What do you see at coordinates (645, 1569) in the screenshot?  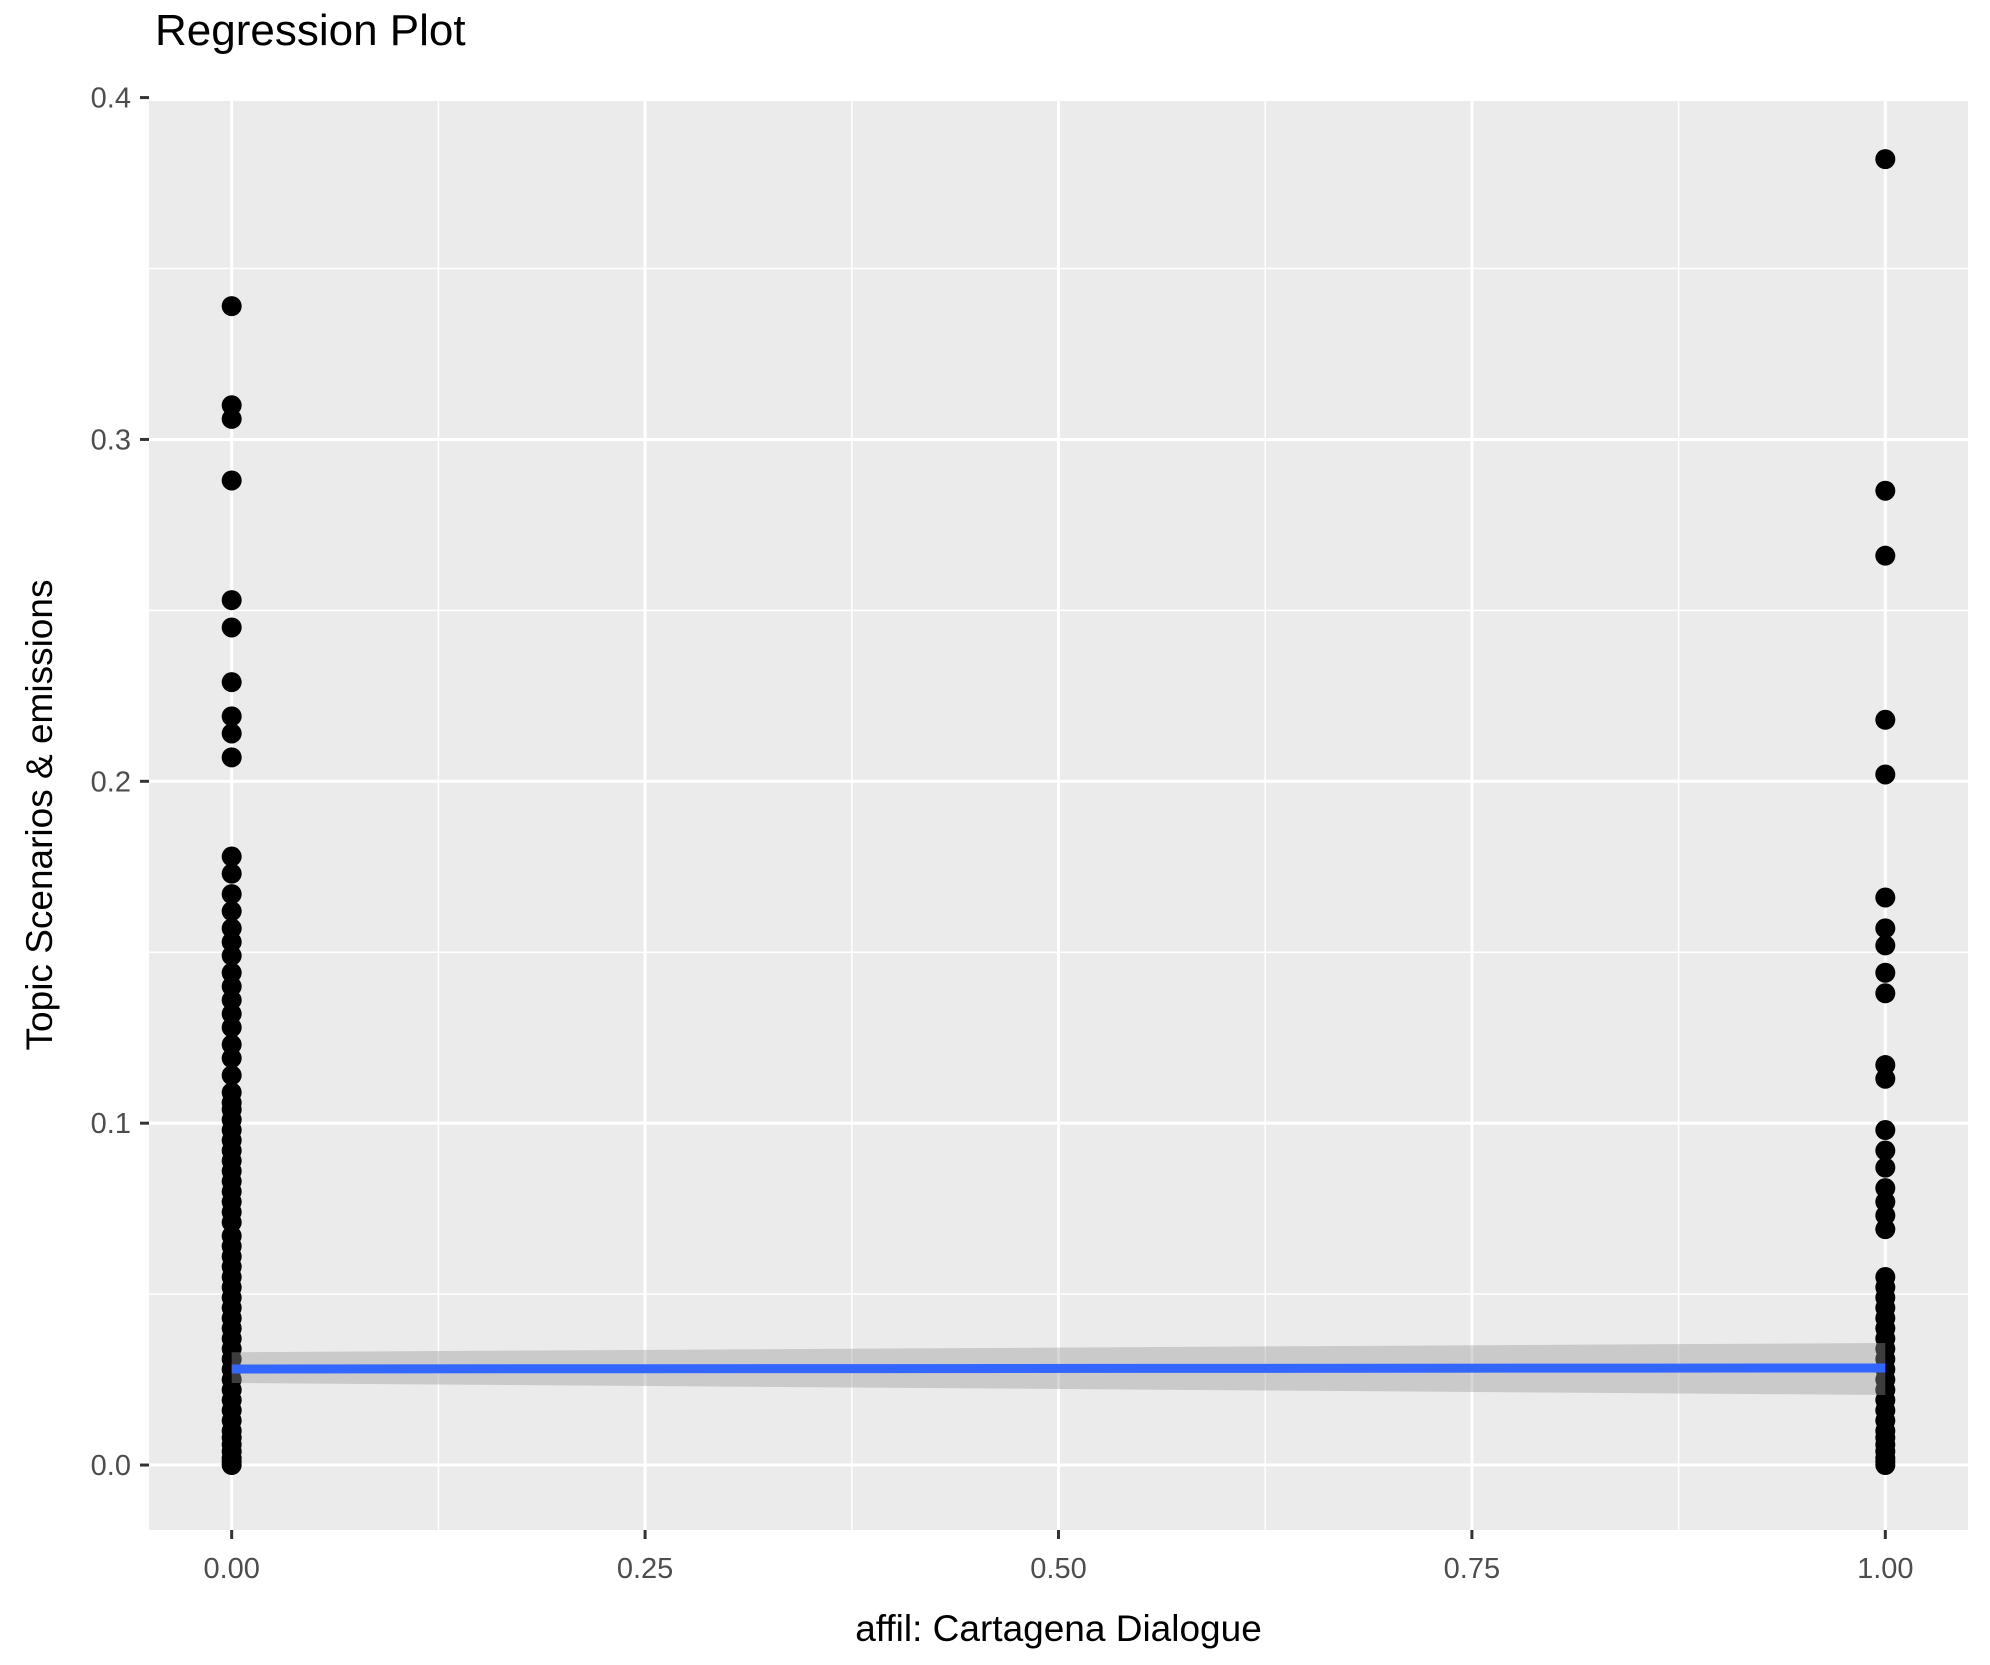 I see `x-tick-label: 0.25` at bounding box center [645, 1569].